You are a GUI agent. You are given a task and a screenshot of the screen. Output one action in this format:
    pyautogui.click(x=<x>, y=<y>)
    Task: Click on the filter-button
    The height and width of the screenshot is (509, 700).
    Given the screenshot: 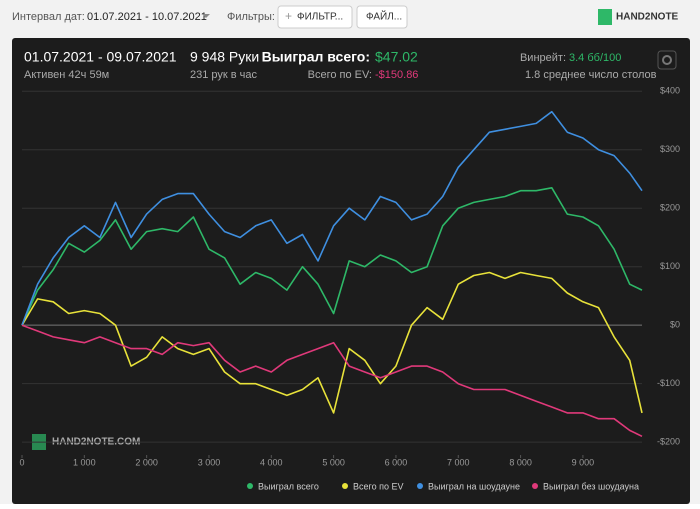 What is the action you would take?
    pyautogui.click(x=315, y=17)
    